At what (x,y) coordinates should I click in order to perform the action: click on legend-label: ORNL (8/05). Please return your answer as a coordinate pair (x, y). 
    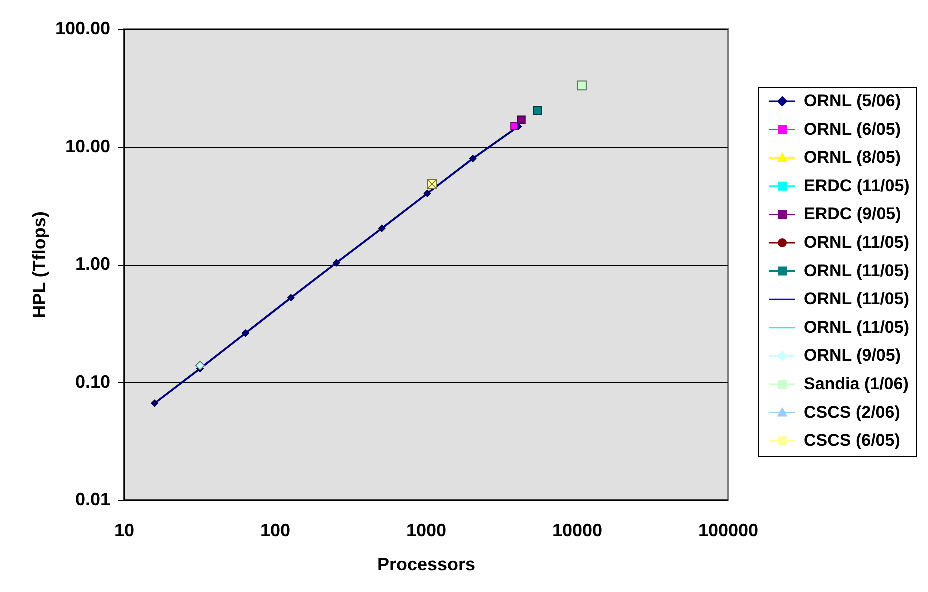
    Looking at the image, I should click on (852, 158).